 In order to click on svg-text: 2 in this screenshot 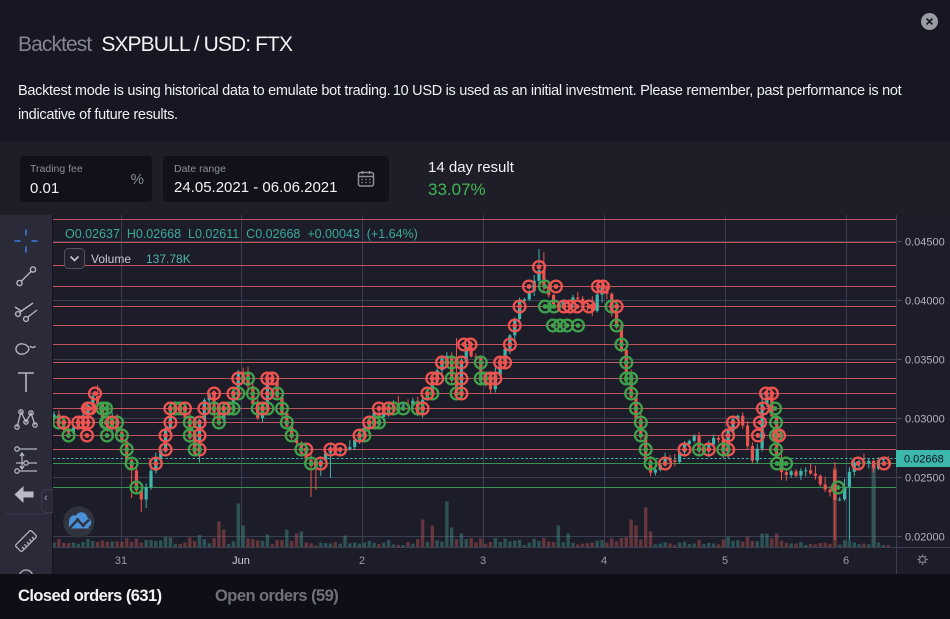, I will do `click(362, 561)`.